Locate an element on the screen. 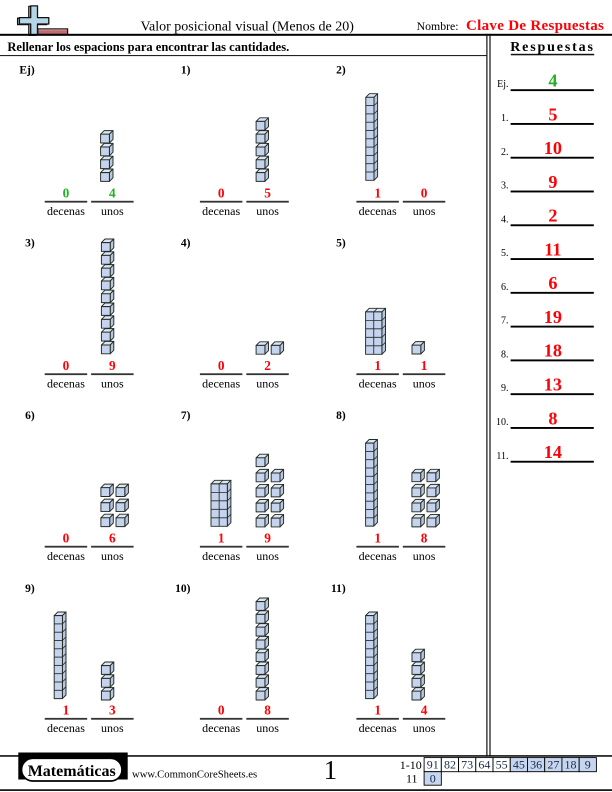 Image resolution: width=612 pixels, height=792 pixels. svg-text: 6) is located at coordinates (30, 416).